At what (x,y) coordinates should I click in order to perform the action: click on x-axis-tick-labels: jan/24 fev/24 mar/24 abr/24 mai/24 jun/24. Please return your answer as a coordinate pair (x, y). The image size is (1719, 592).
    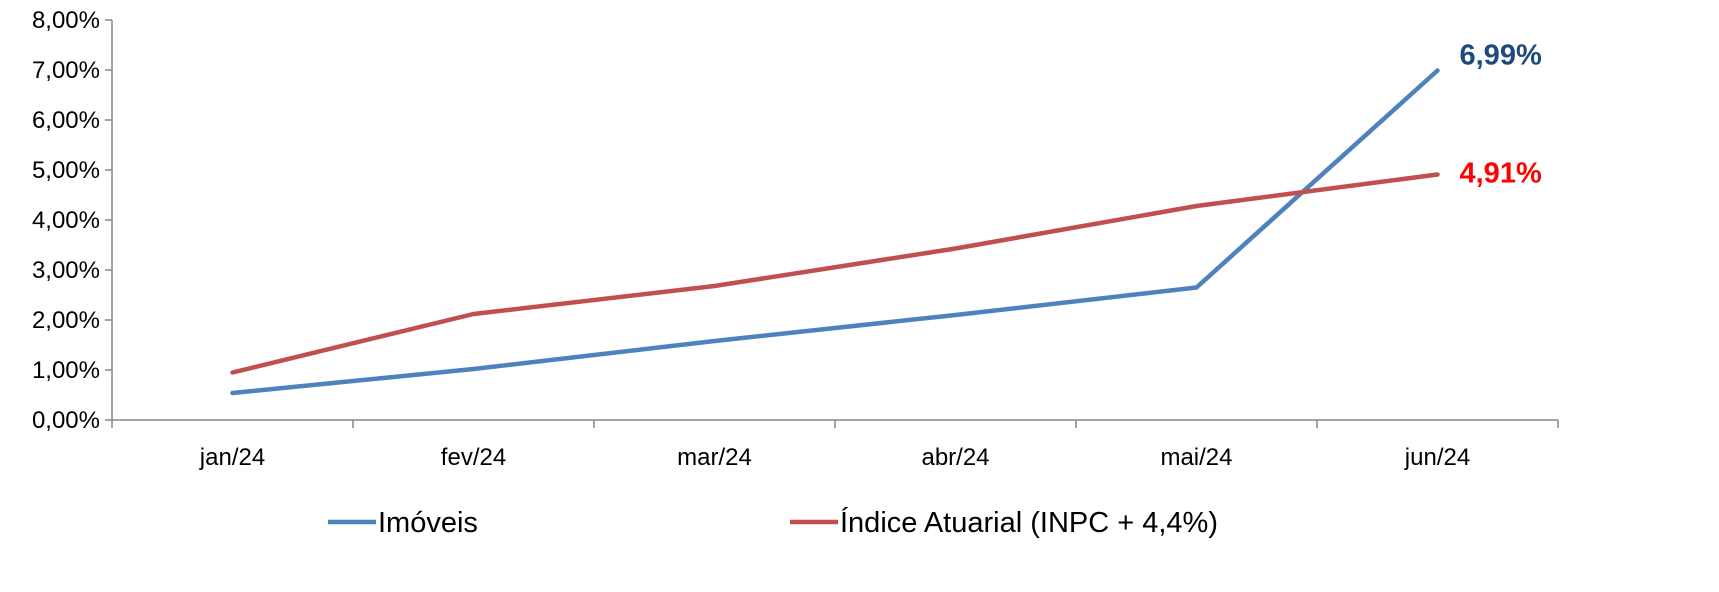
    Looking at the image, I should click on (834, 457).